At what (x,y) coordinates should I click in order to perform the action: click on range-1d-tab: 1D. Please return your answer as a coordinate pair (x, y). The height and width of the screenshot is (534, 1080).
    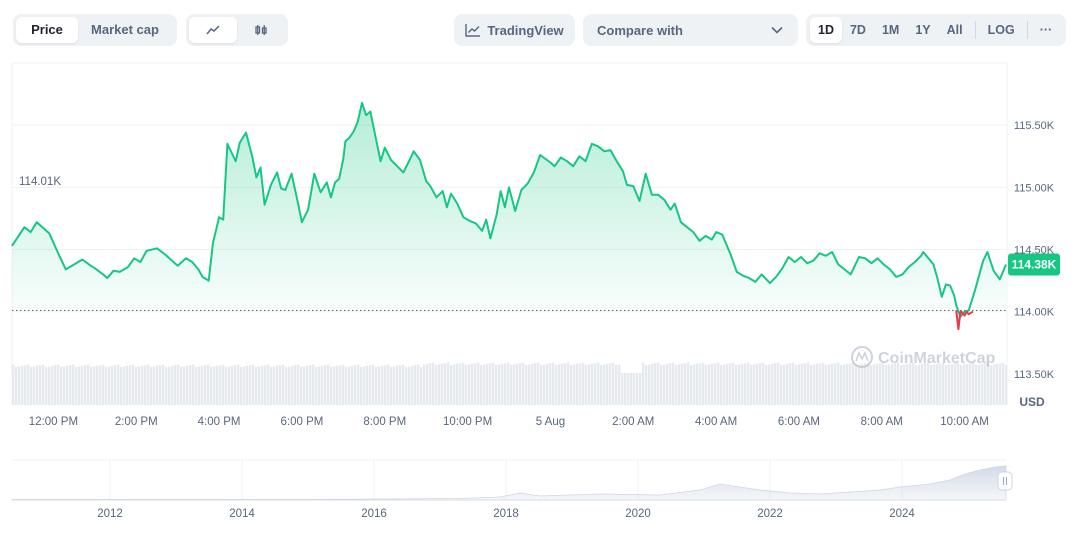
    Looking at the image, I should click on (826, 30).